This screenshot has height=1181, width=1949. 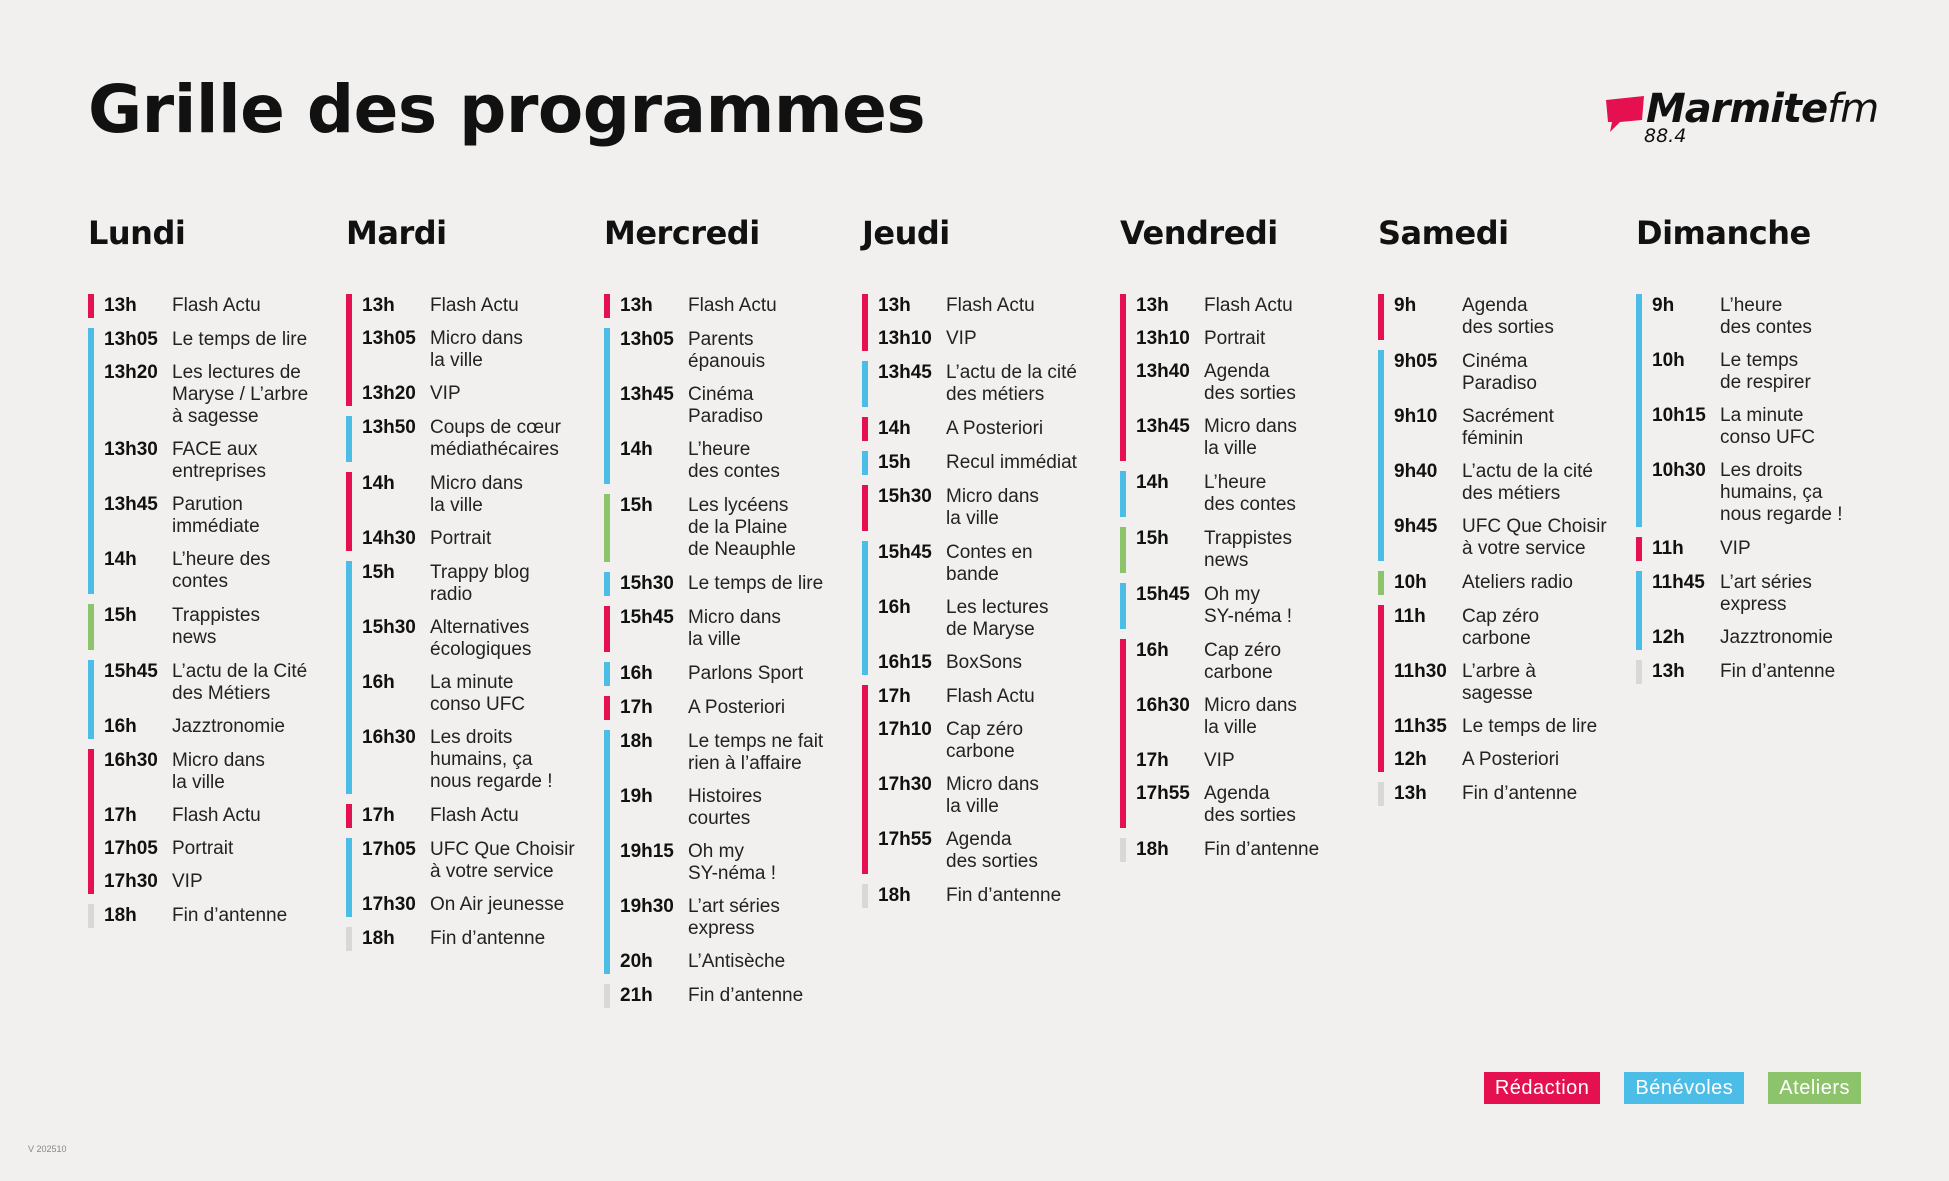 I want to click on program-slot: 15h45 L’actu de la Cité des Métiers, so click(x=225, y=683).